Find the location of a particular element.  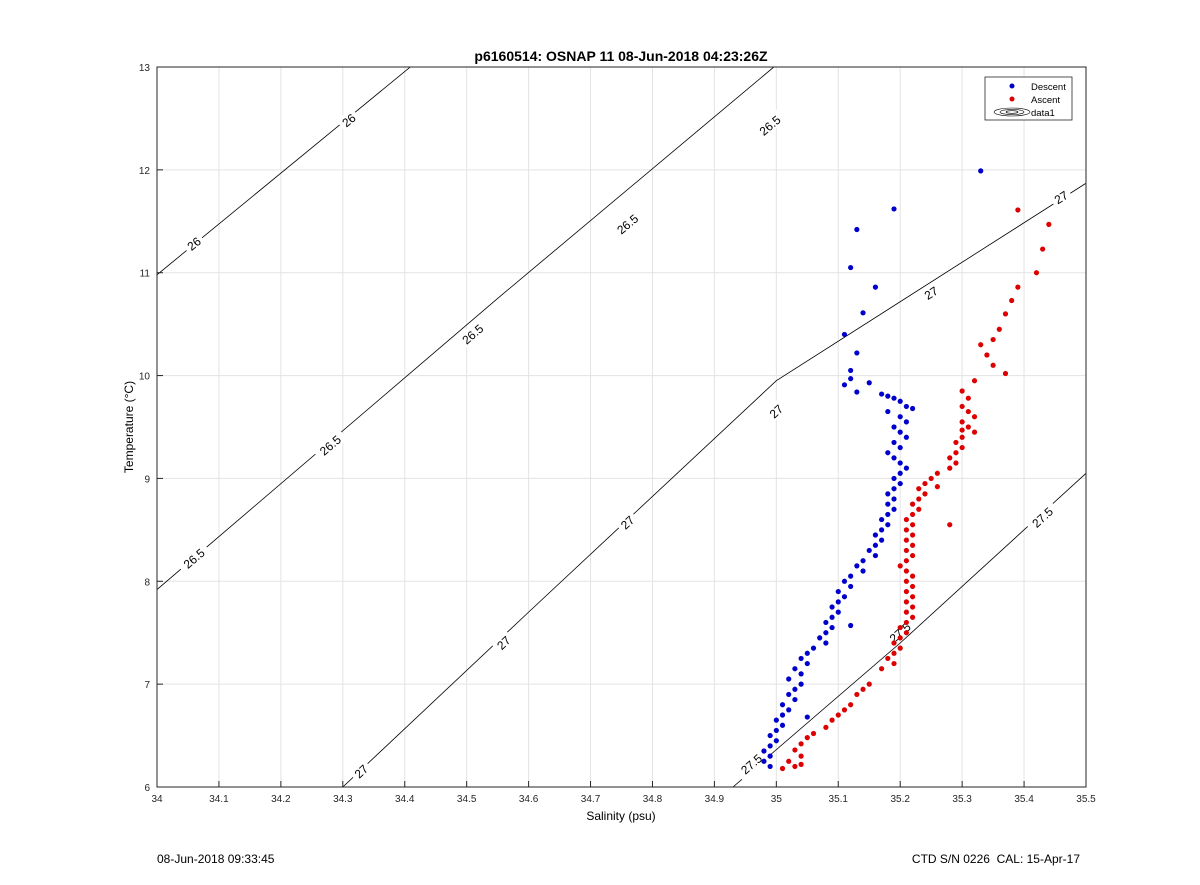

x-tick-label: 34.6 is located at coordinates (529, 799).